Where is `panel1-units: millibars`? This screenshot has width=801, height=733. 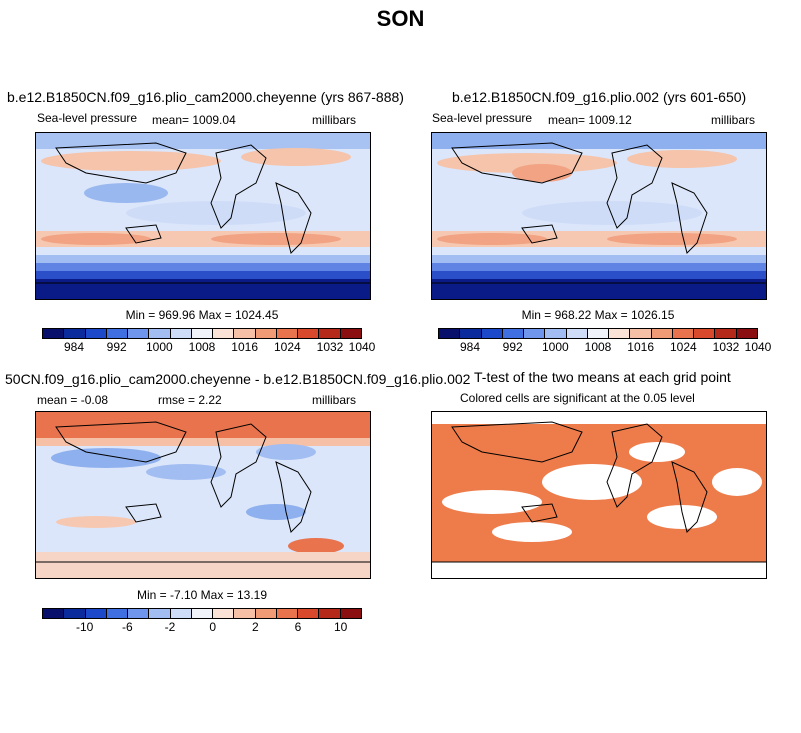 panel1-units: millibars is located at coordinates (334, 120).